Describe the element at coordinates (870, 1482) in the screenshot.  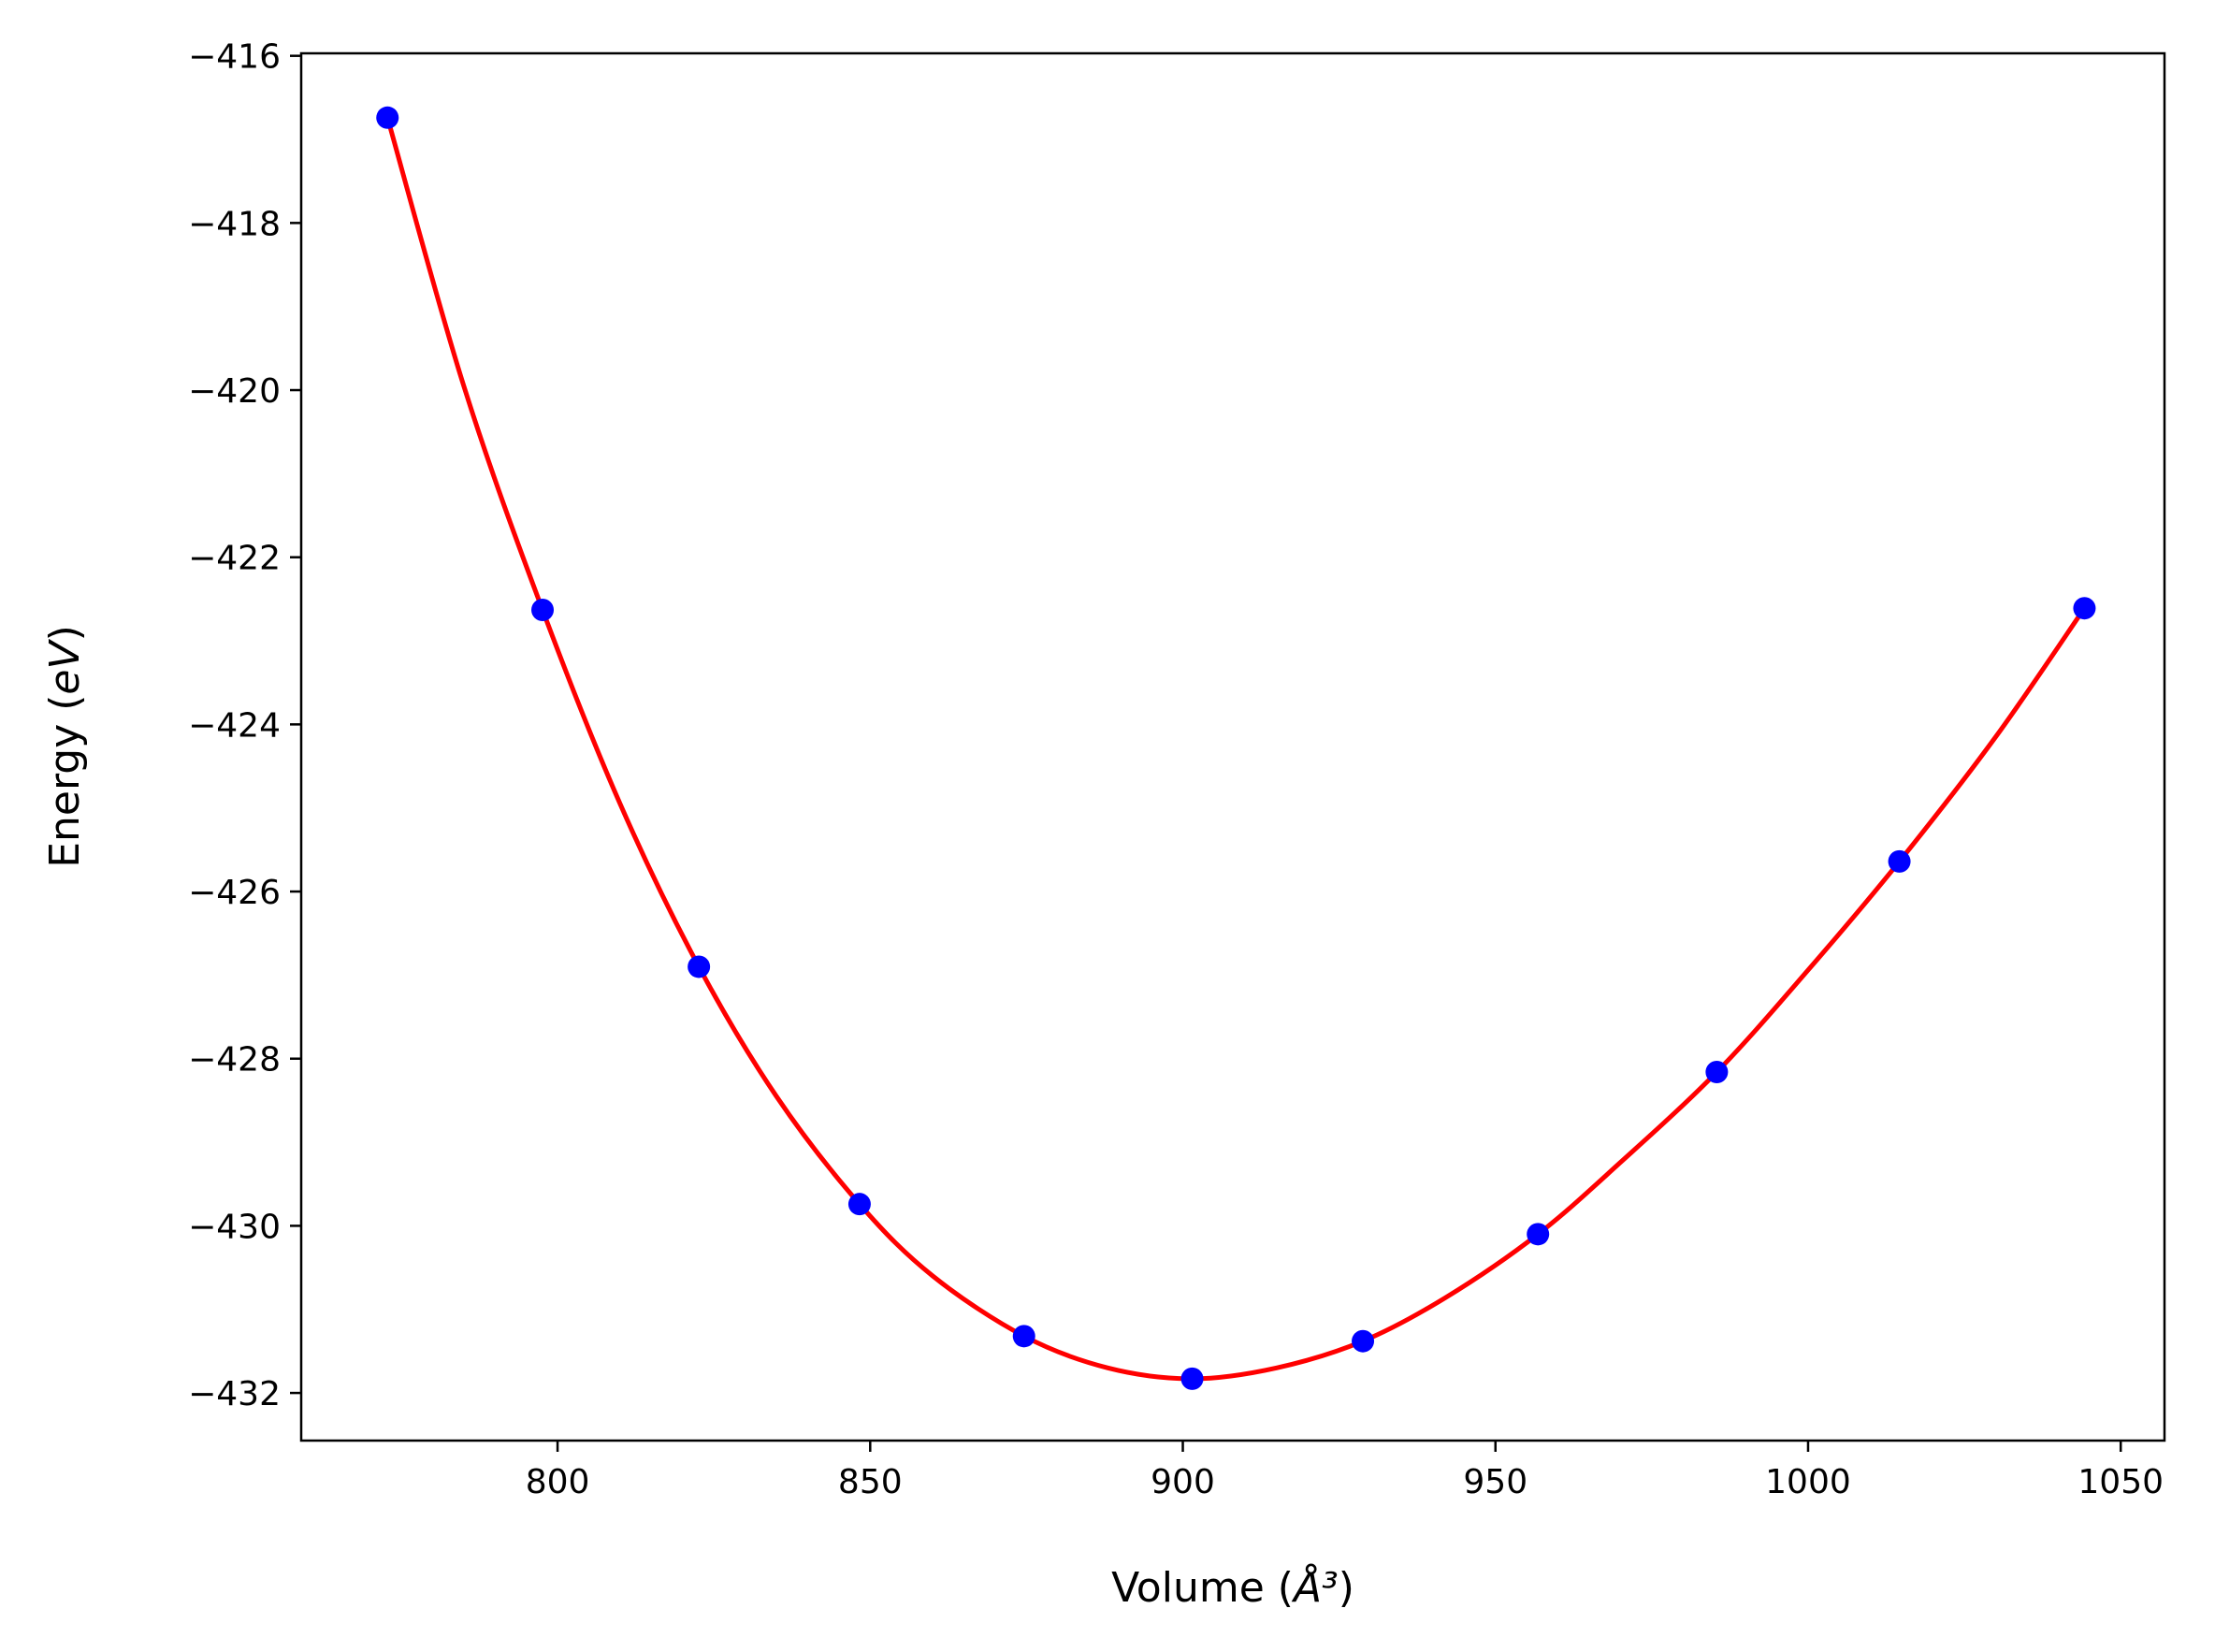
I see `x-tick-label: 850` at that location.